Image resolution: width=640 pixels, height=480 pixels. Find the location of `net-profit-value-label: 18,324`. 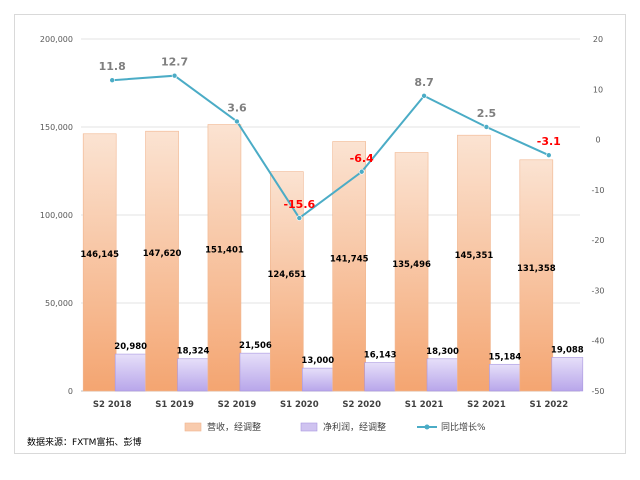

net-profit-value-label: 18,324 is located at coordinates (193, 352).